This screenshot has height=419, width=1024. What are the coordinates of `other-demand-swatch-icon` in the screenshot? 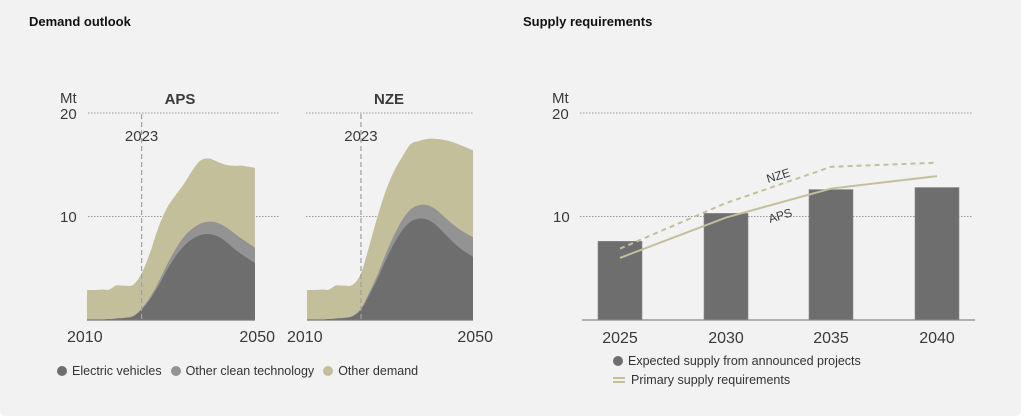 It's located at (328, 371).